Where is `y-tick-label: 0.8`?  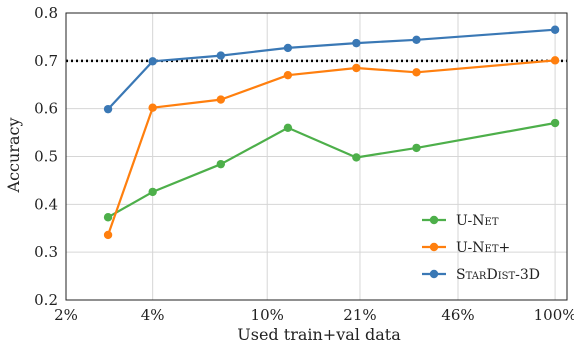
y-tick-label: 0.8 is located at coordinates (46, 13).